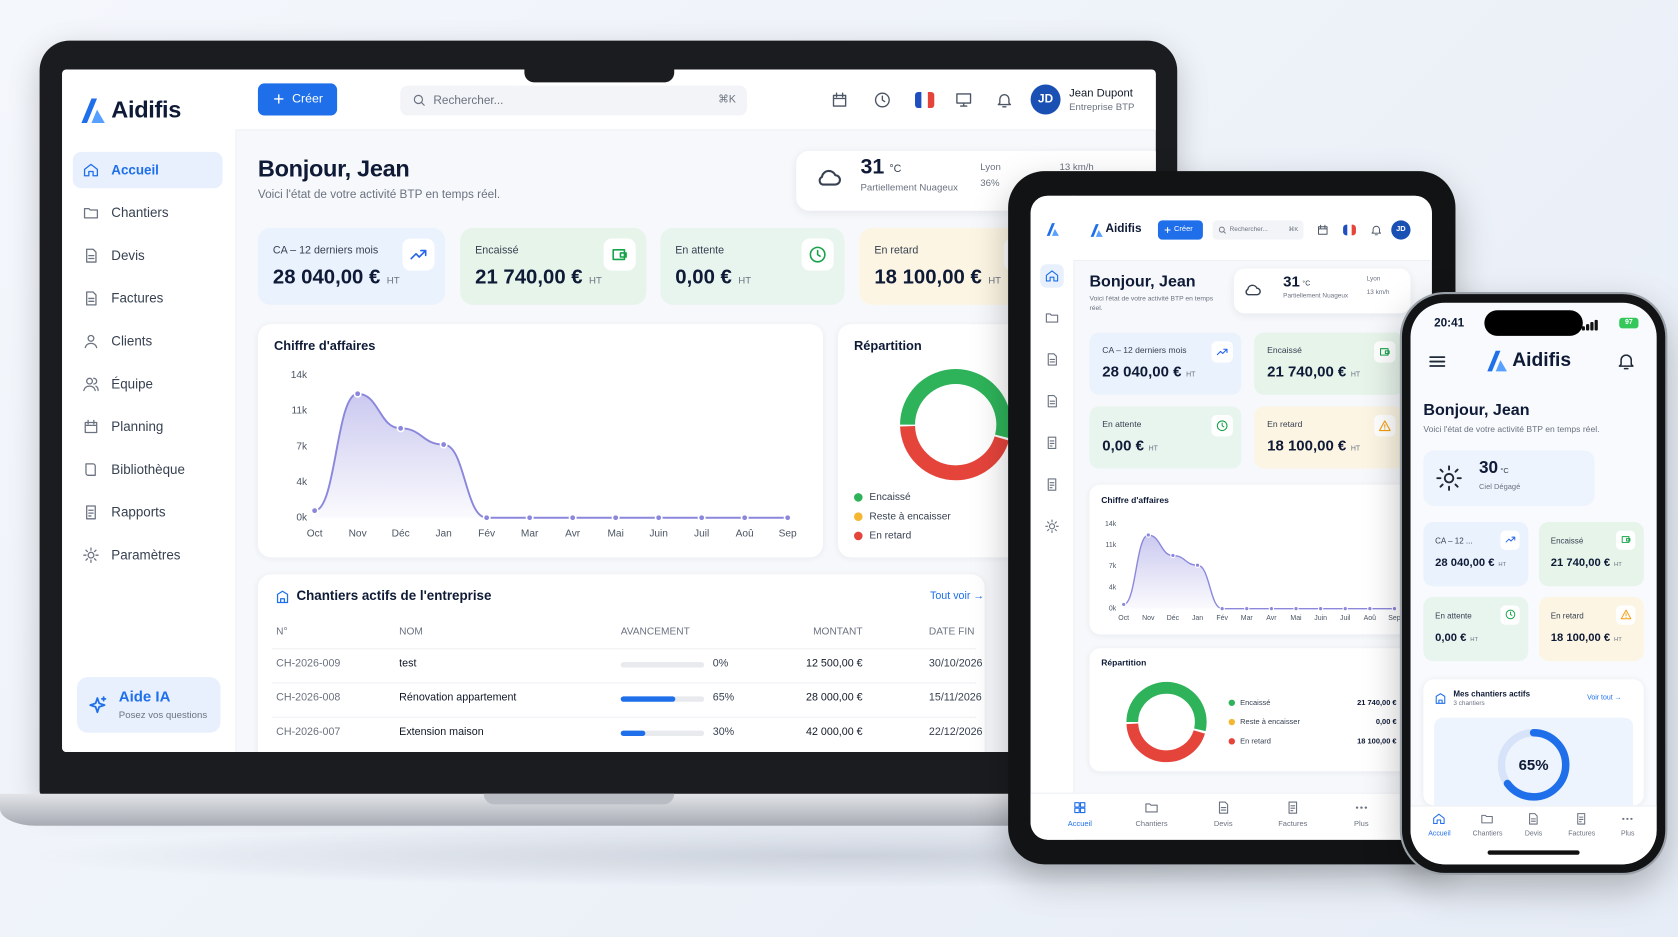 The height and width of the screenshot is (937, 1678). I want to click on weather-condition: Ciel Dégagé, so click(1500, 487).